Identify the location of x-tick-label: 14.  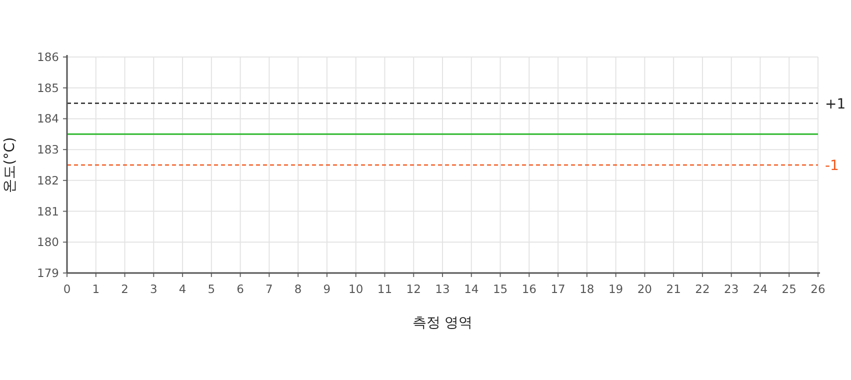
(471, 289).